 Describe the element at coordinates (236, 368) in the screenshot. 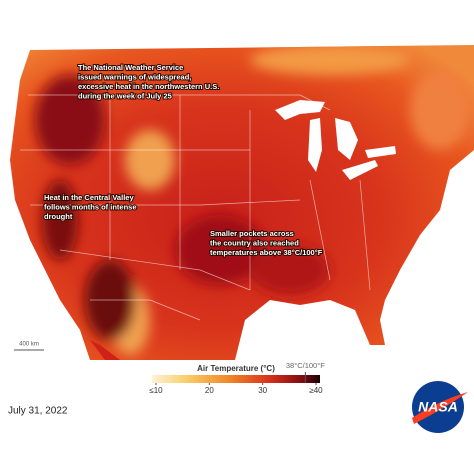

I see `legend-title: Air Temperature (°C)` at that location.